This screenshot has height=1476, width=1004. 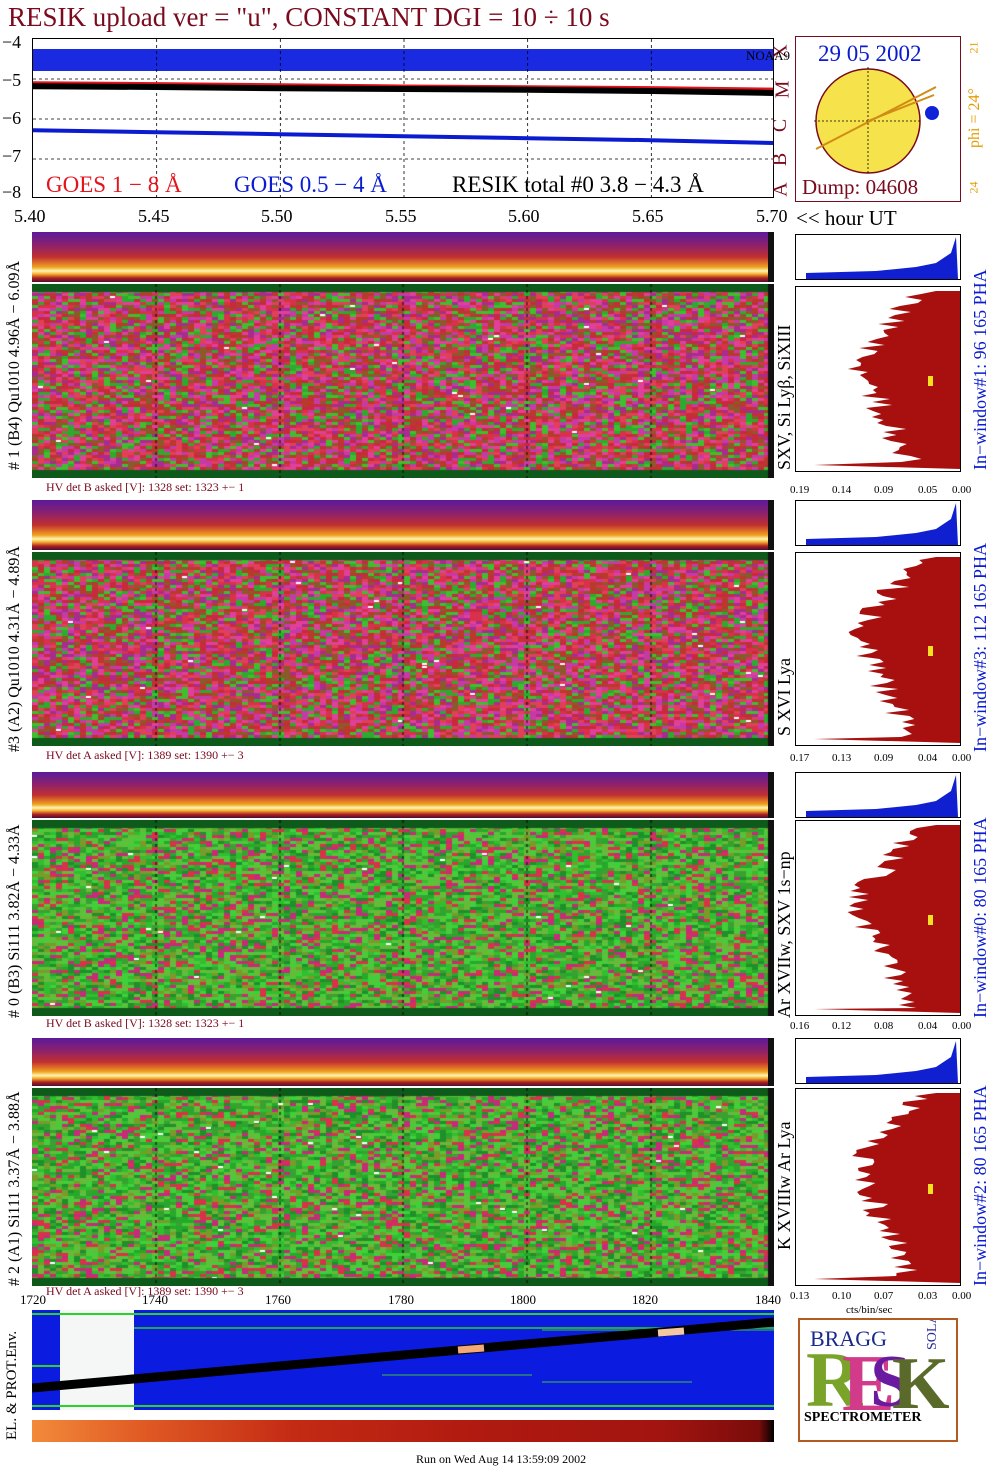 I want to click on y-tick-label: −4, so click(x=12, y=42).